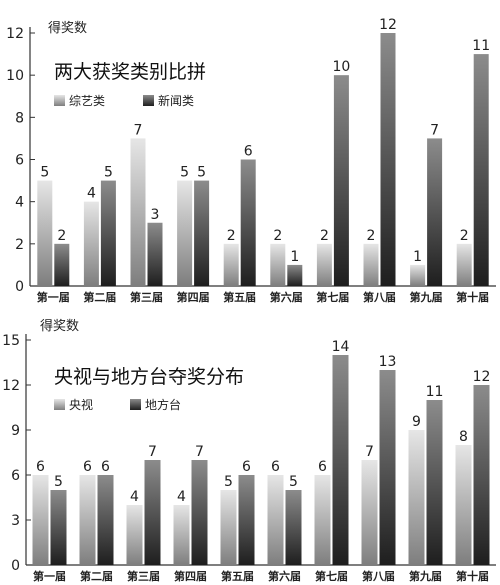 Image resolution: width=500 pixels, height=585 pixels. What do you see at coordinates (190, 576) in the screenshot?
I see `x-tick-label: 第四届` at bounding box center [190, 576].